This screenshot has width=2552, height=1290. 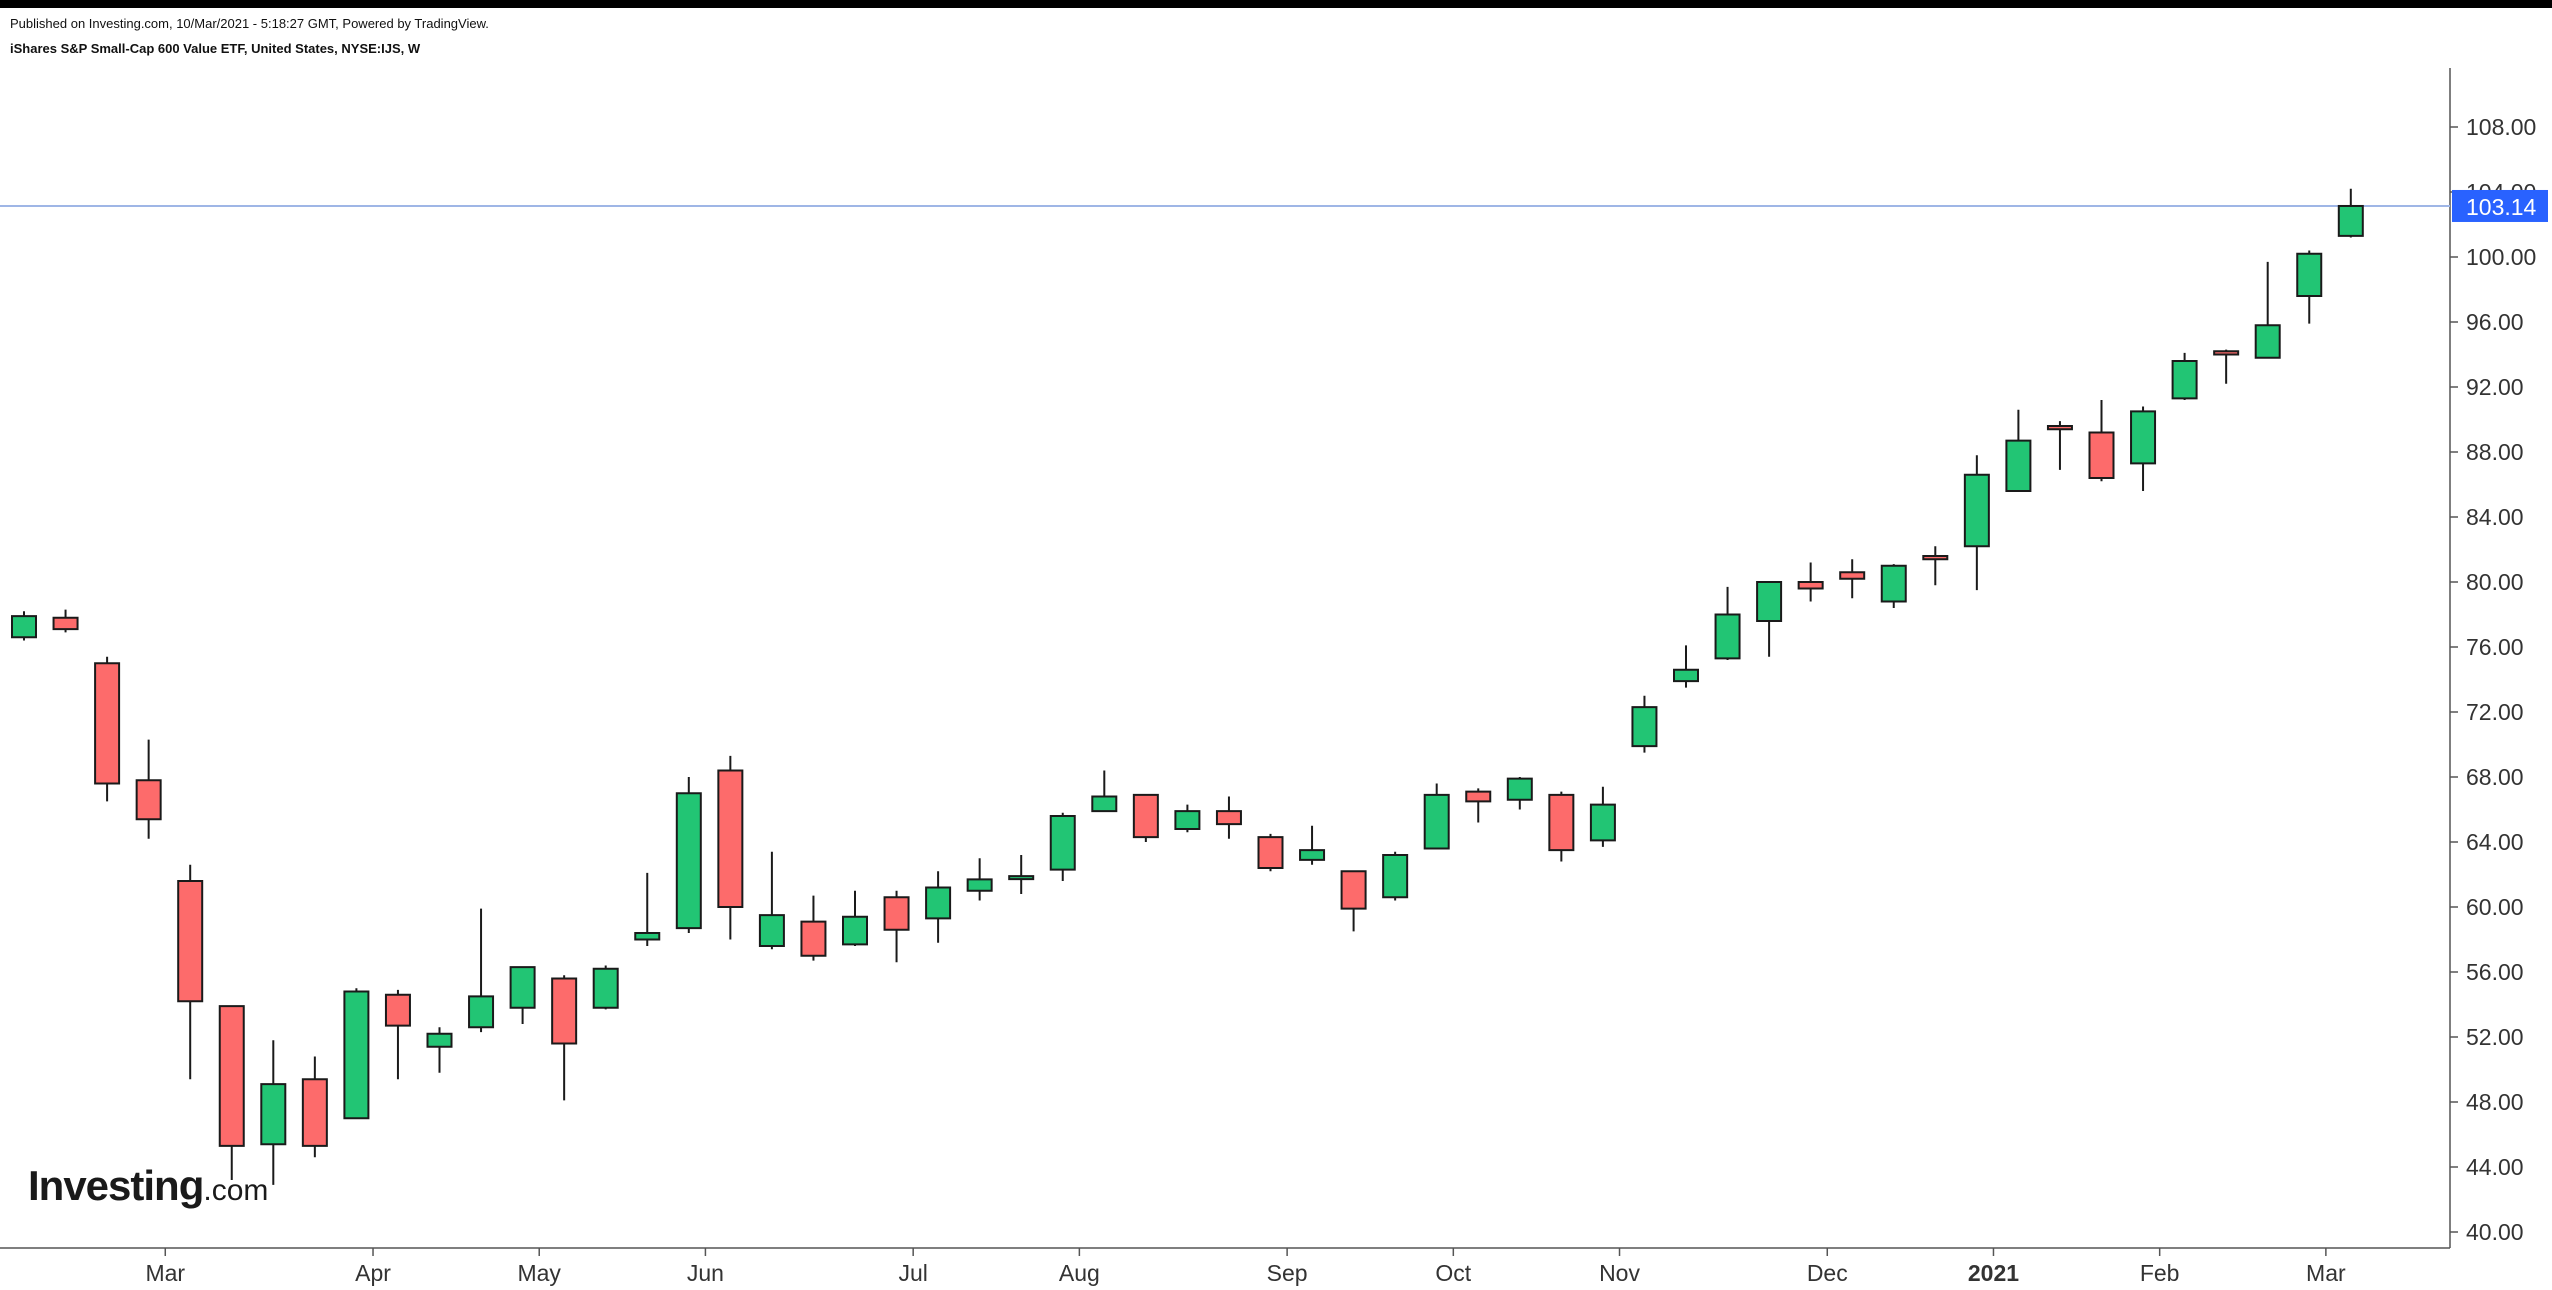 I want to click on y-tick-label: 40.00, so click(x=2495, y=1232).